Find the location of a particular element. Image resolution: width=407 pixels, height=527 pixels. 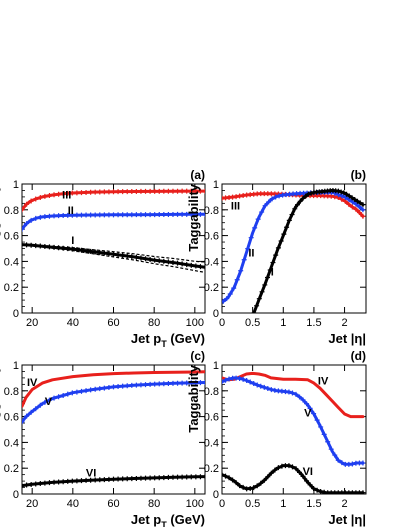

chart-0-series-I-band-upper is located at coordinates (113, 253).